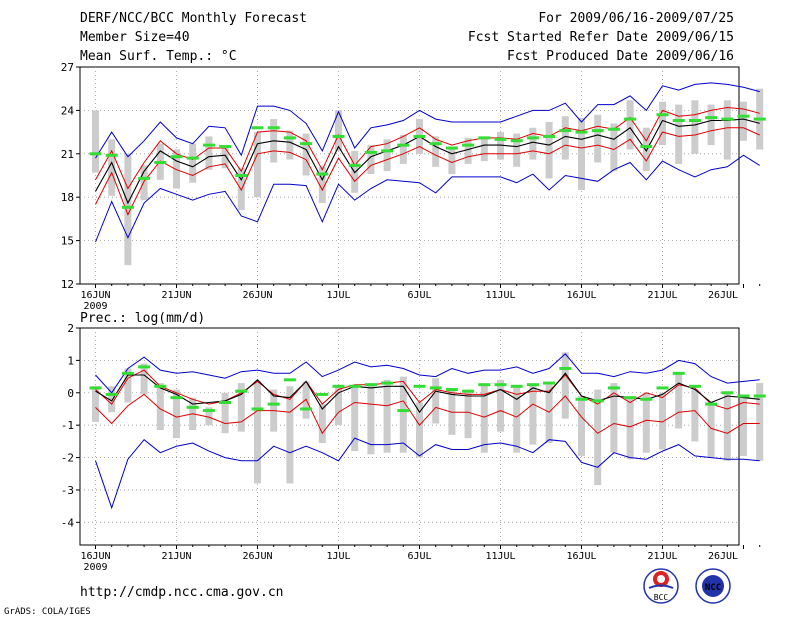 The image size is (800, 618). What do you see at coordinates (419, 295) in the screenshot?
I see `x-tick-label: 6JUL` at bounding box center [419, 295].